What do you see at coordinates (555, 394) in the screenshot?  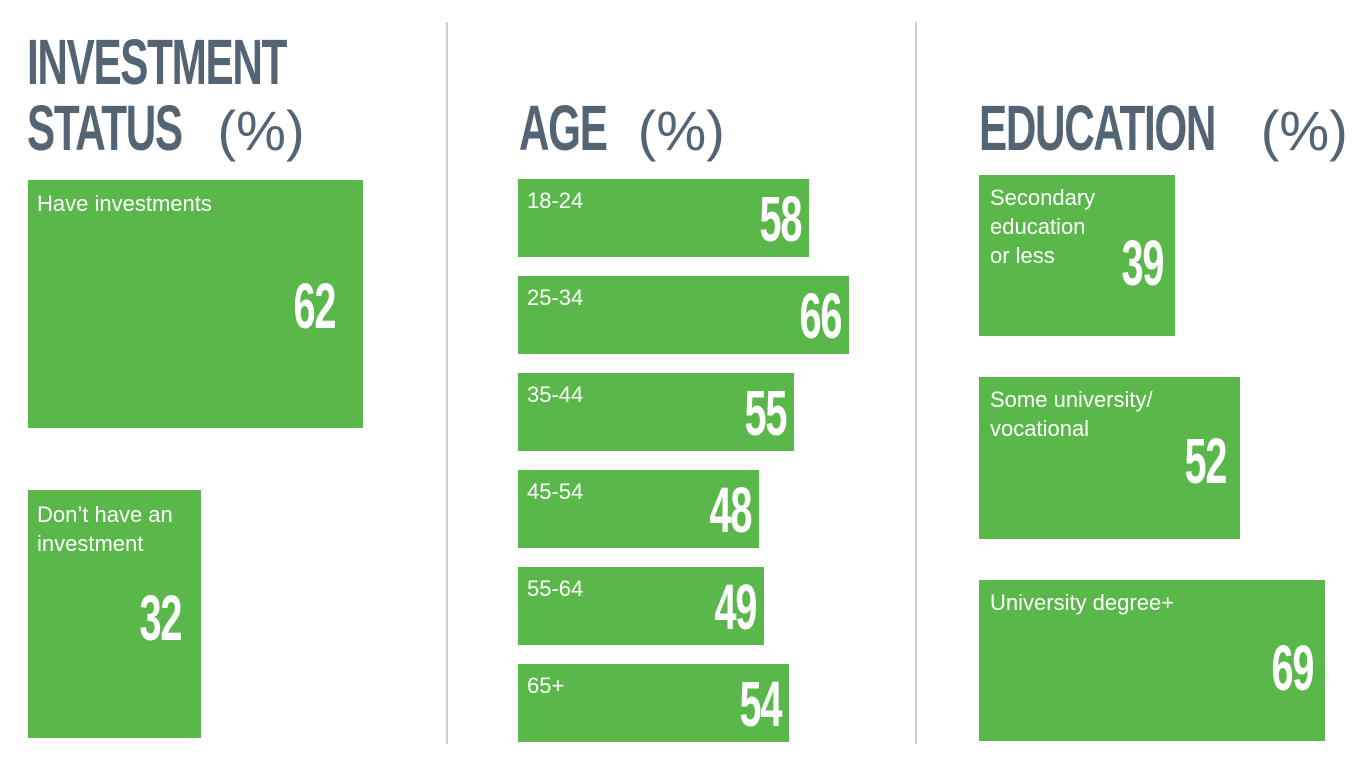 I see `bar-label: 35-44` at bounding box center [555, 394].